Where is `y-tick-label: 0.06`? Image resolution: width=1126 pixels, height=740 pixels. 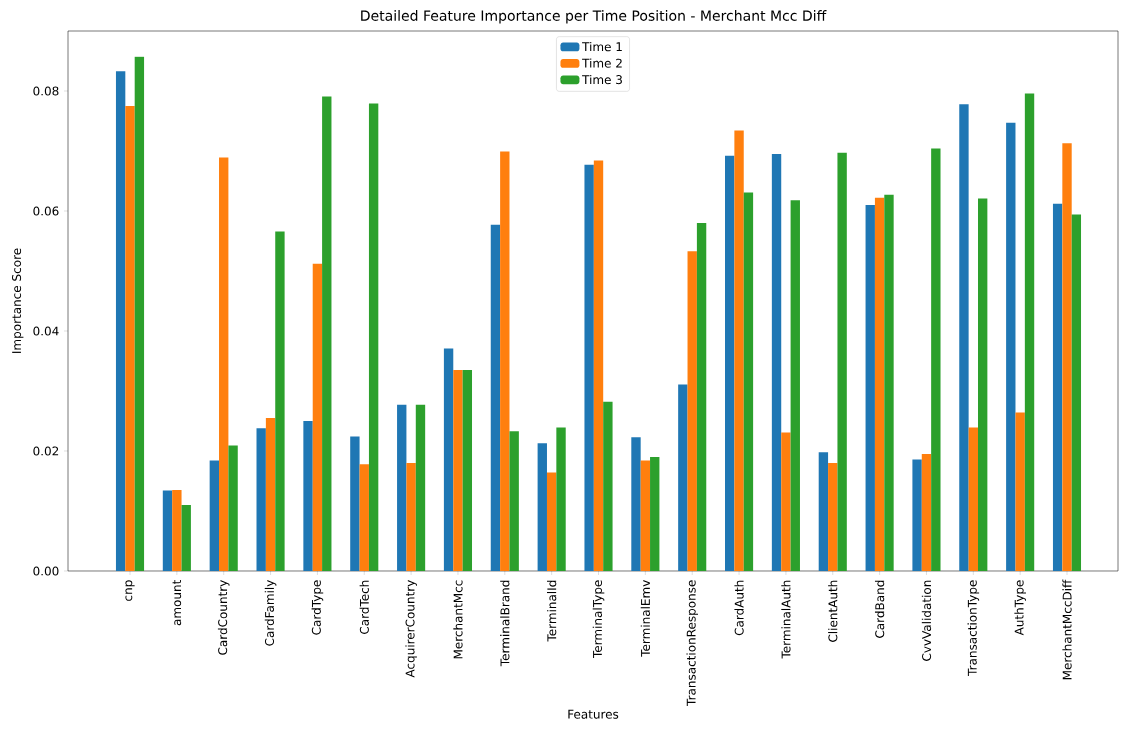
y-tick-label: 0.06 is located at coordinates (46, 211).